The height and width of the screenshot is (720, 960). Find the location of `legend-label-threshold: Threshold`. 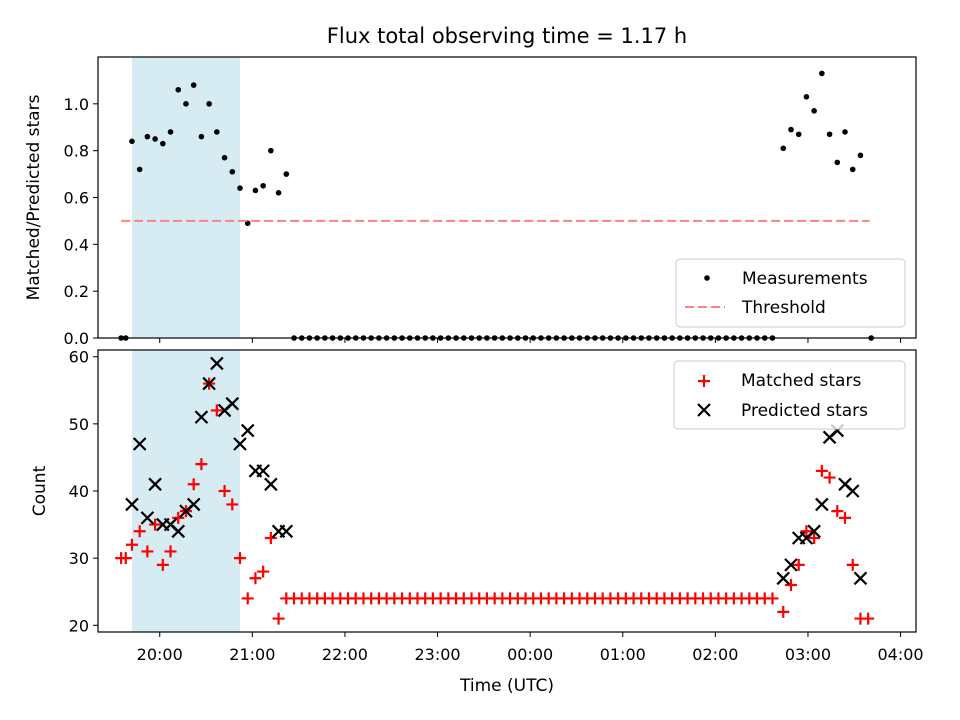

legend-label-threshold: Threshold is located at coordinates (783, 308).